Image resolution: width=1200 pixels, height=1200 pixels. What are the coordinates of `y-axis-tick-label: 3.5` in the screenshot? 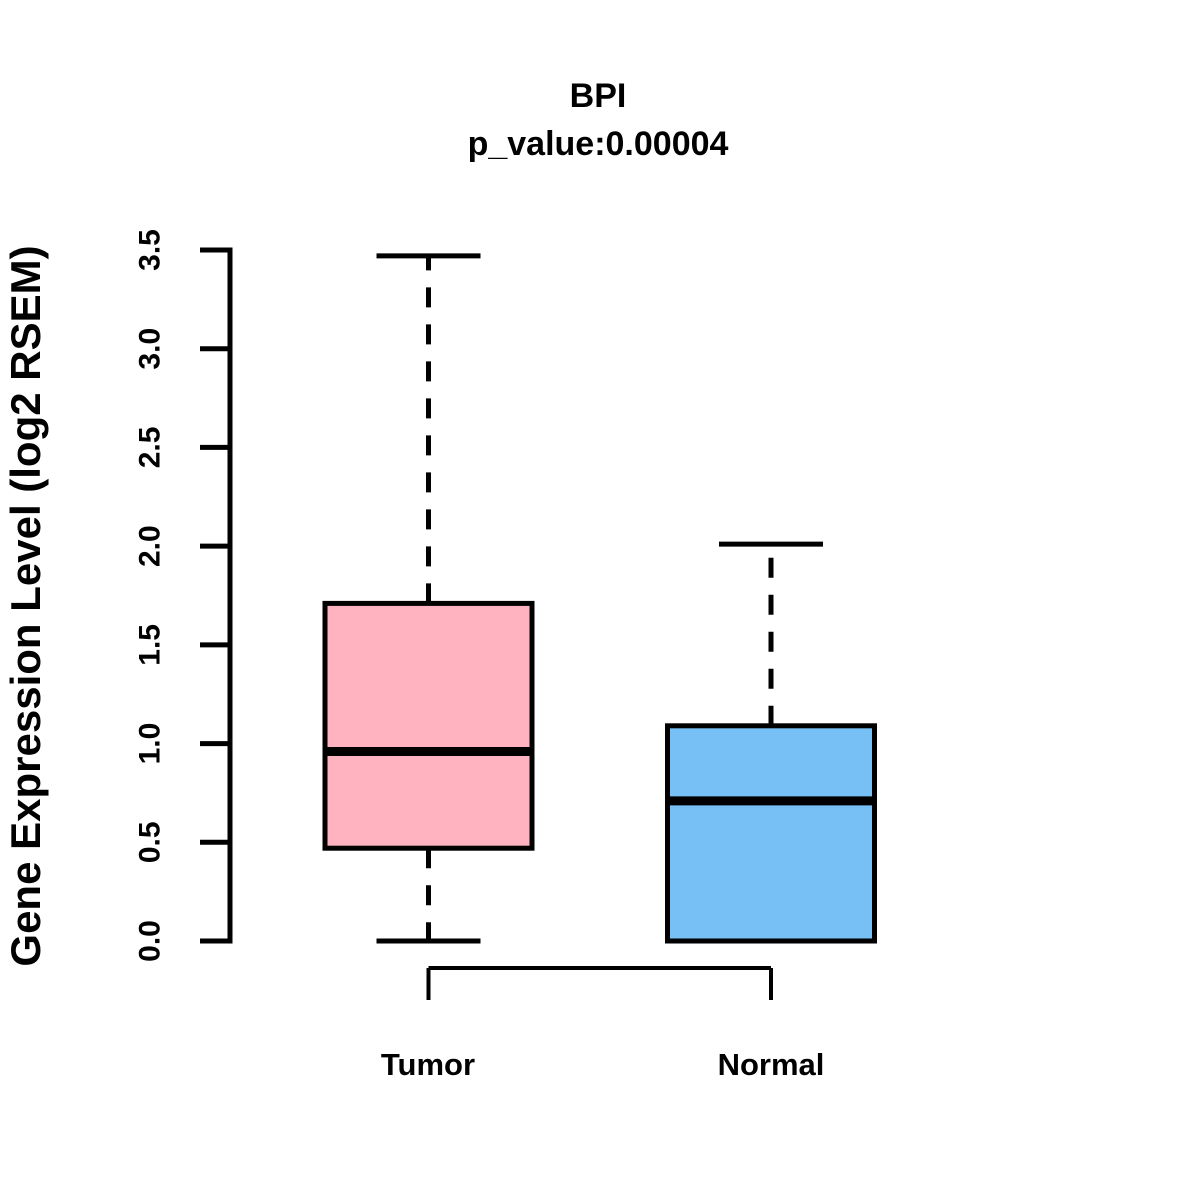 It's located at (150, 250).